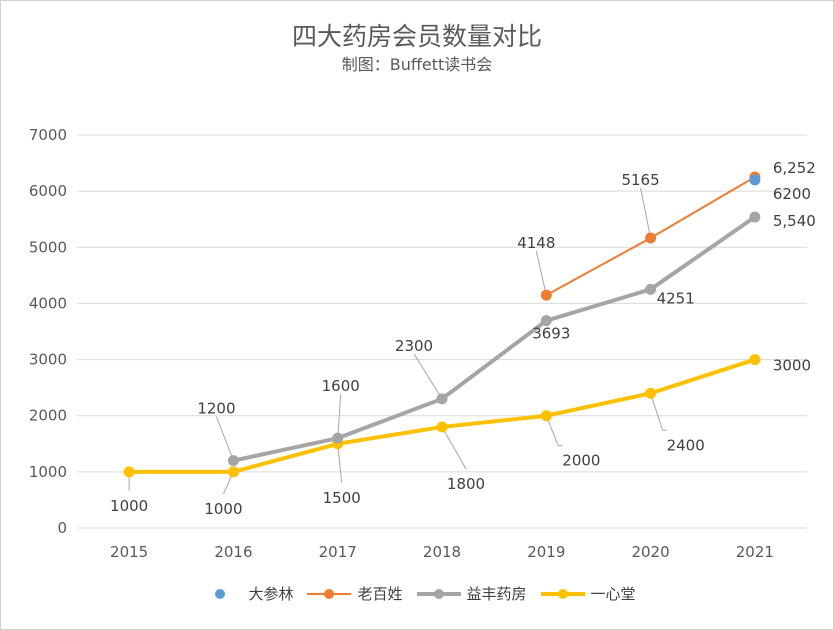 Image resolution: width=834 pixels, height=630 pixels. What do you see at coordinates (233, 552) in the screenshot?
I see `x-tick-label: 2016` at bounding box center [233, 552].